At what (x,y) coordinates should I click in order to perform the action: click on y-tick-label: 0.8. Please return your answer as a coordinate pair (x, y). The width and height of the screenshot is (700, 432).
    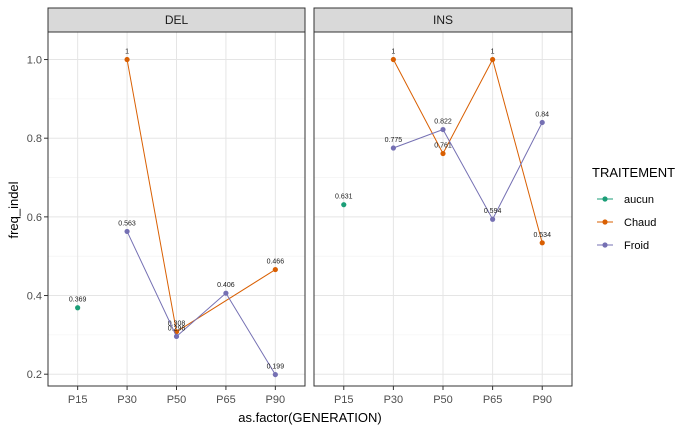
    Looking at the image, I should click on (34, 139).